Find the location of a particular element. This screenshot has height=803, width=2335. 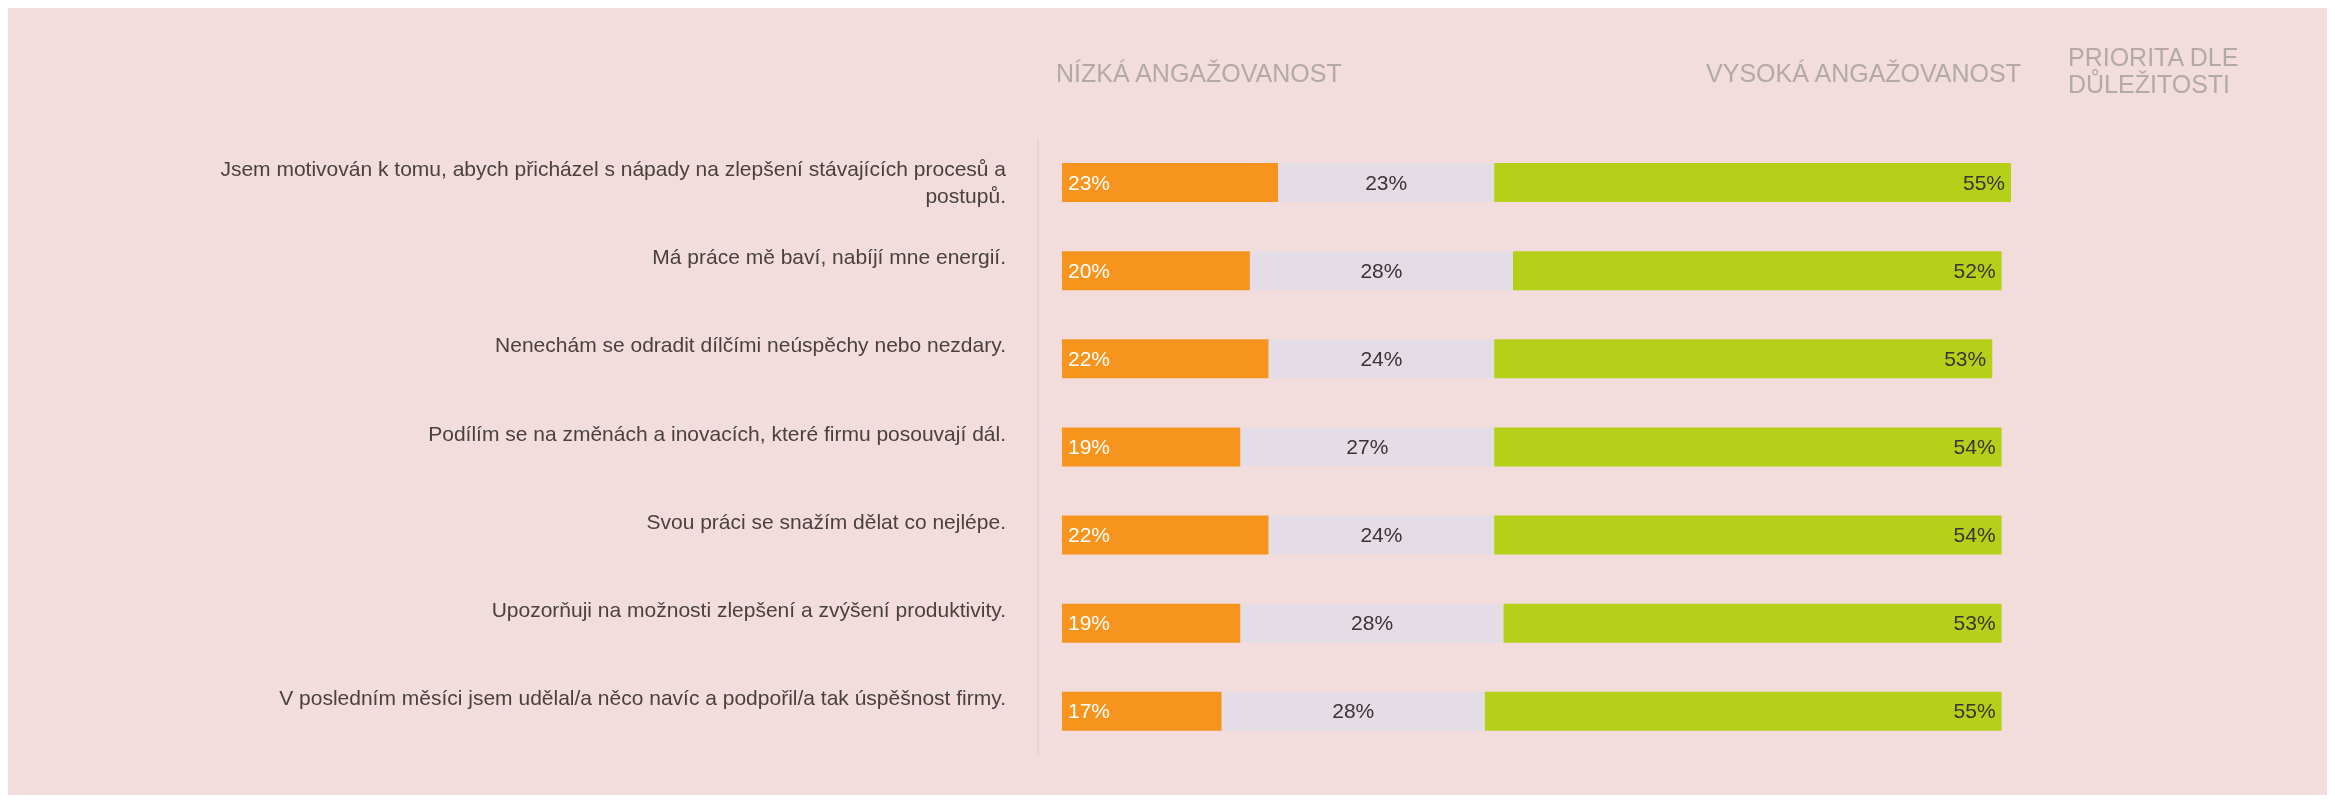

y-tick-label: Upozorňuji na možnosti zlepšení a zvýšení produktivity. is located at coordinates (748, 609).